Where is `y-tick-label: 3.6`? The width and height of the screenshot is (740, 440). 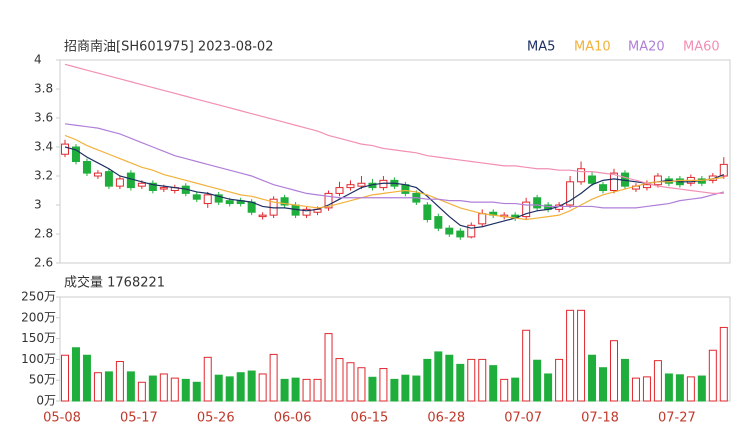
y-tick-label: 3.6 is located at coordinates (43, 118).